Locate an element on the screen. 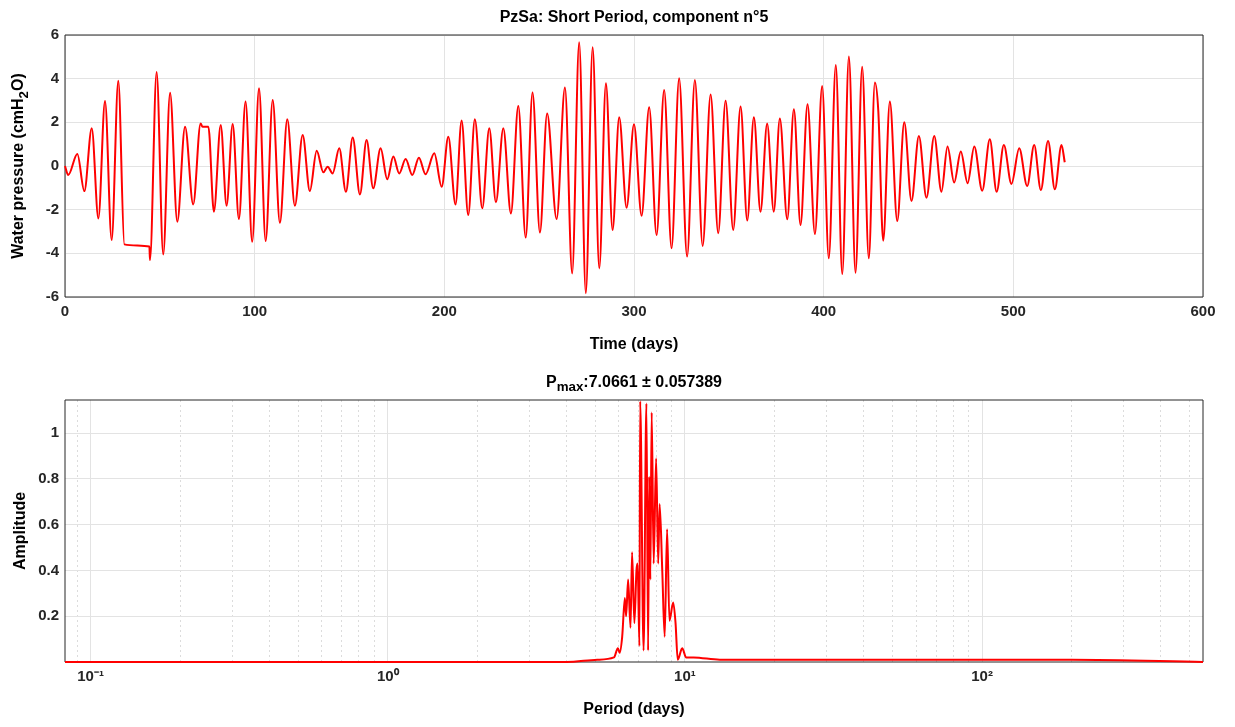  x-tick-label: 10² is located at coordinates (982, 676).